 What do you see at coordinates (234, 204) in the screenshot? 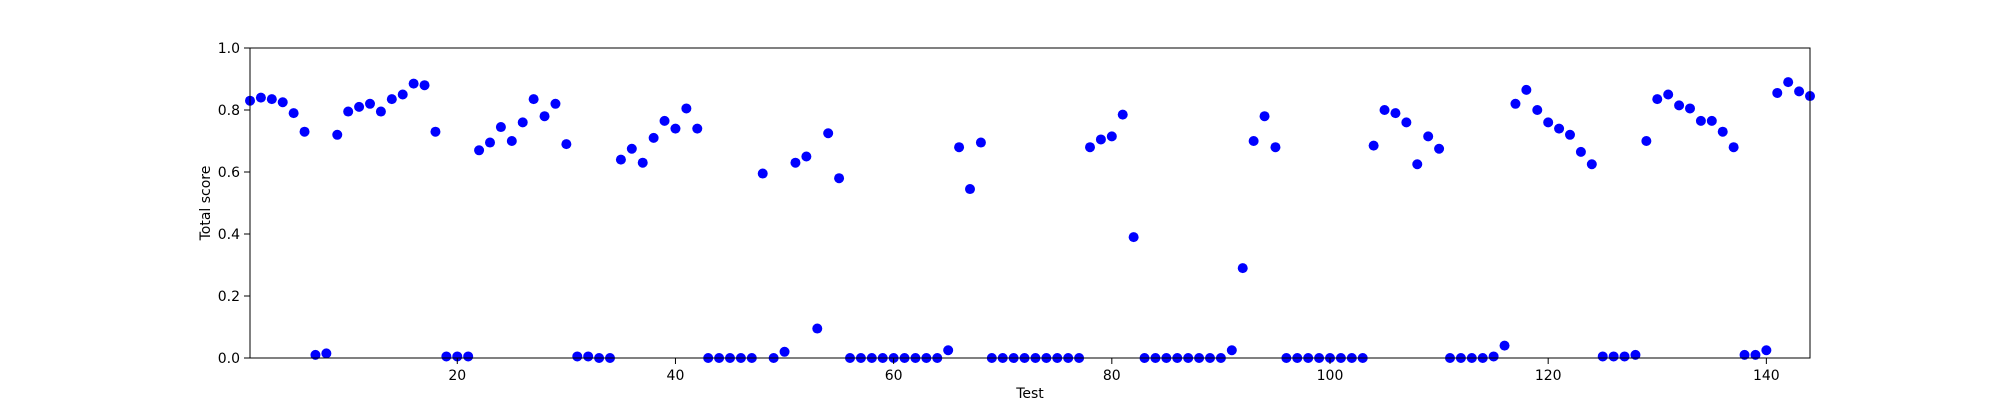
I see `y-axis-ticks: 0.0 0.2 0.4 0.6 0.8 1.0` at bounding box center [234, 204].